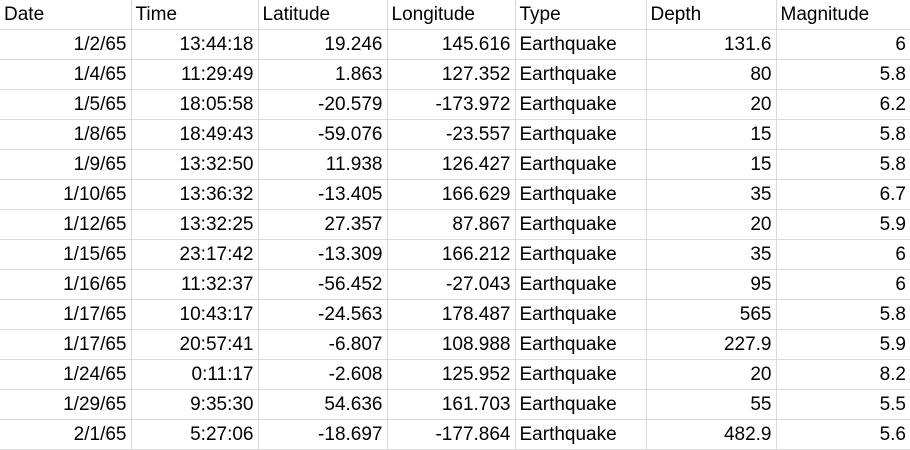 The height and width of the screenshot is (450, 910). Describe the element at coordinates (711, 74) in the screenshot. I see `cell-depth: 80` at that location.